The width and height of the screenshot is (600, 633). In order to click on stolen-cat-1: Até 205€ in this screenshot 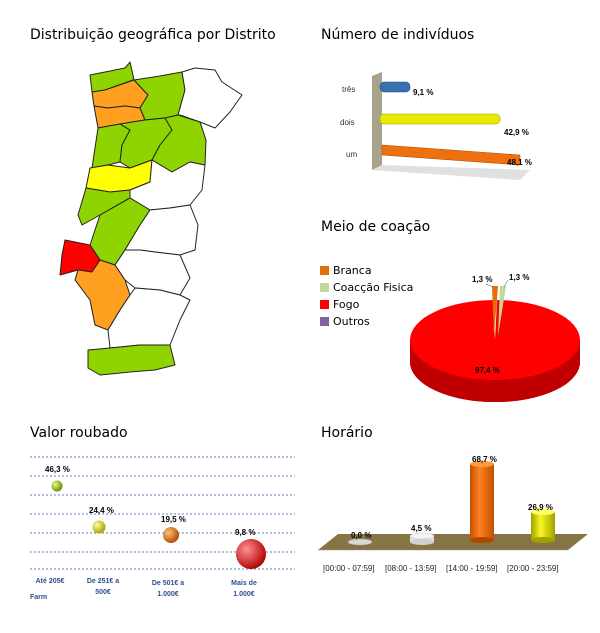, I will do `click(50, 581)`.